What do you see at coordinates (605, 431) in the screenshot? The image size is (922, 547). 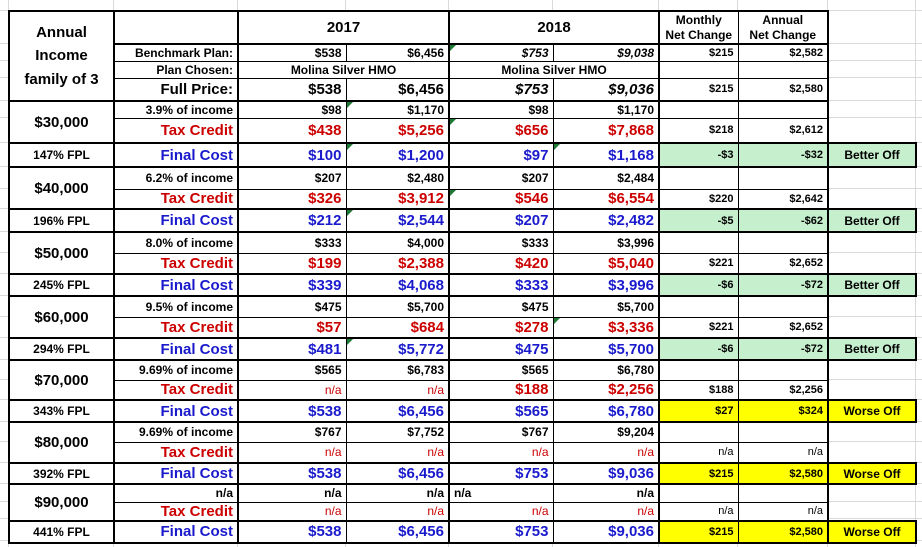 I see `pct-value-cell: $9,204` at bounding box center [605, 431].